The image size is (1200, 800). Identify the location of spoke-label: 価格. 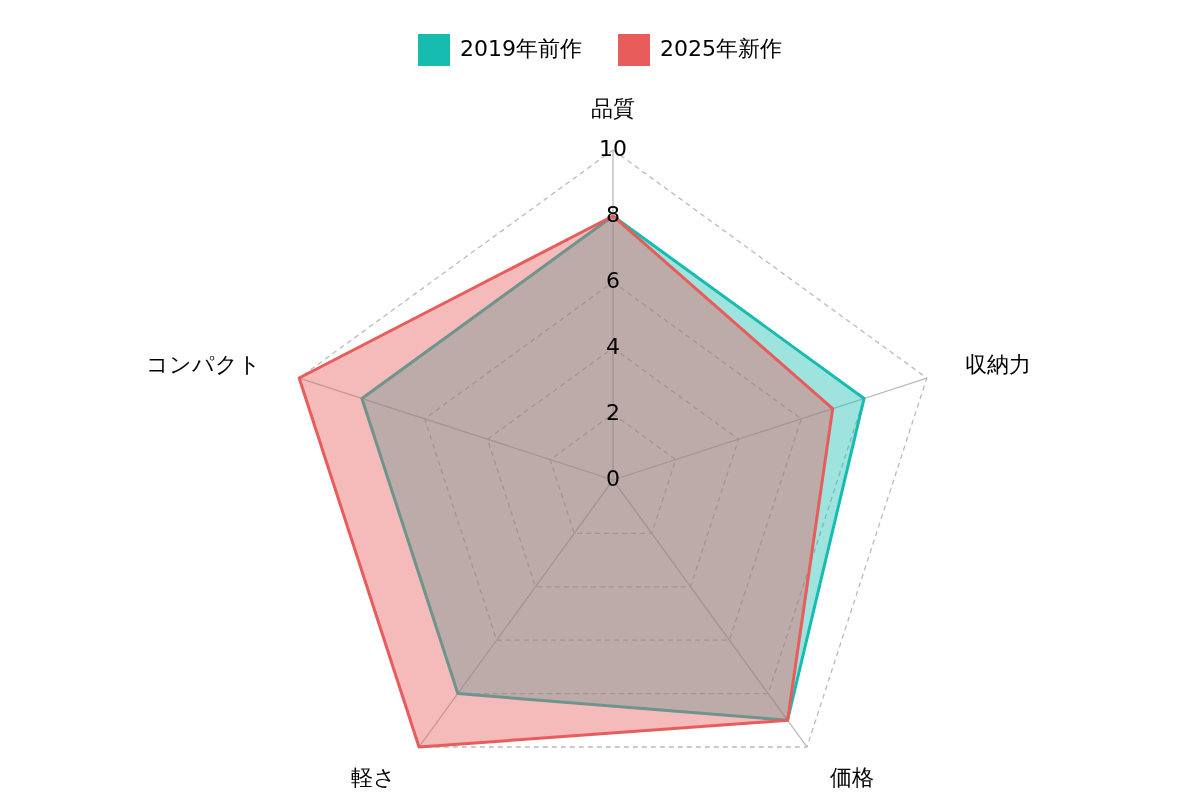
(852, 778).